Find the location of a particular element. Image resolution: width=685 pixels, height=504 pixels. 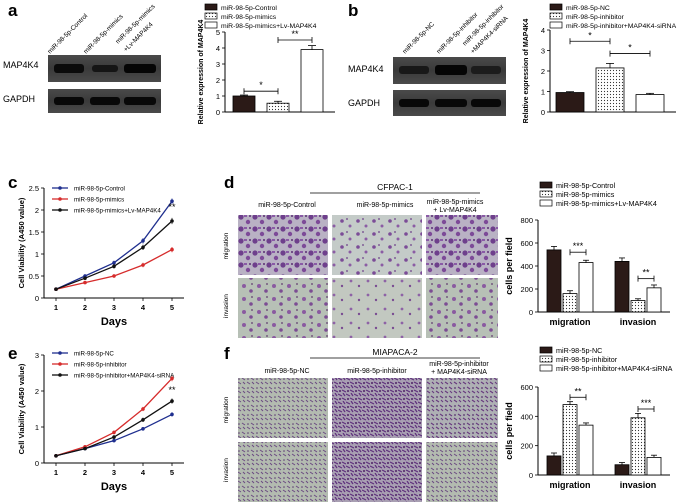

x-tick-label: 3 is located at coordinates (114, 472).